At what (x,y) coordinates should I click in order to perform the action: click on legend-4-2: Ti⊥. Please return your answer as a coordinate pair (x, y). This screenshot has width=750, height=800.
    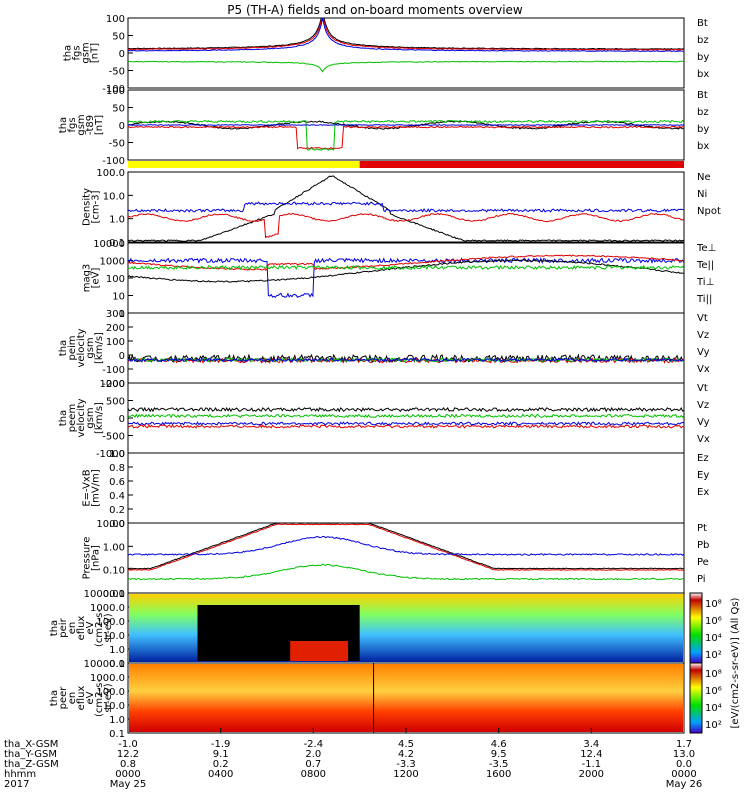
    Looking at the image, I should click on (705, 282).